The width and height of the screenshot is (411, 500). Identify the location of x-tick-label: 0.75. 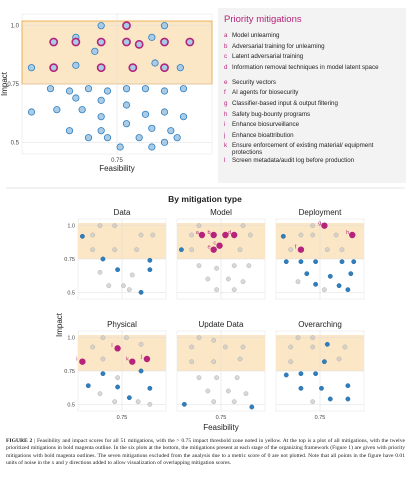
(221, 418).